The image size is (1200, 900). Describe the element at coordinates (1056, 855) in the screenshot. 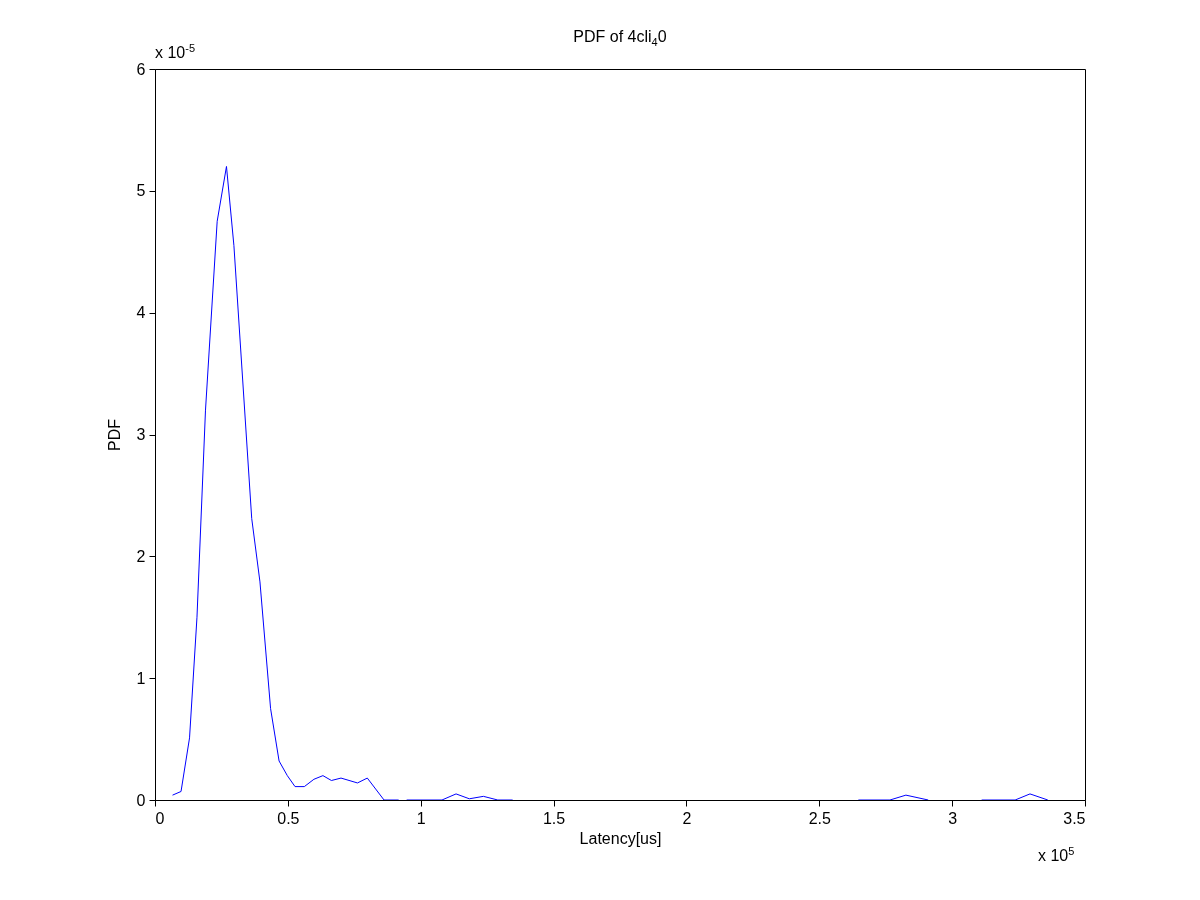

I see `text: x 10$^{5}$` at that location.